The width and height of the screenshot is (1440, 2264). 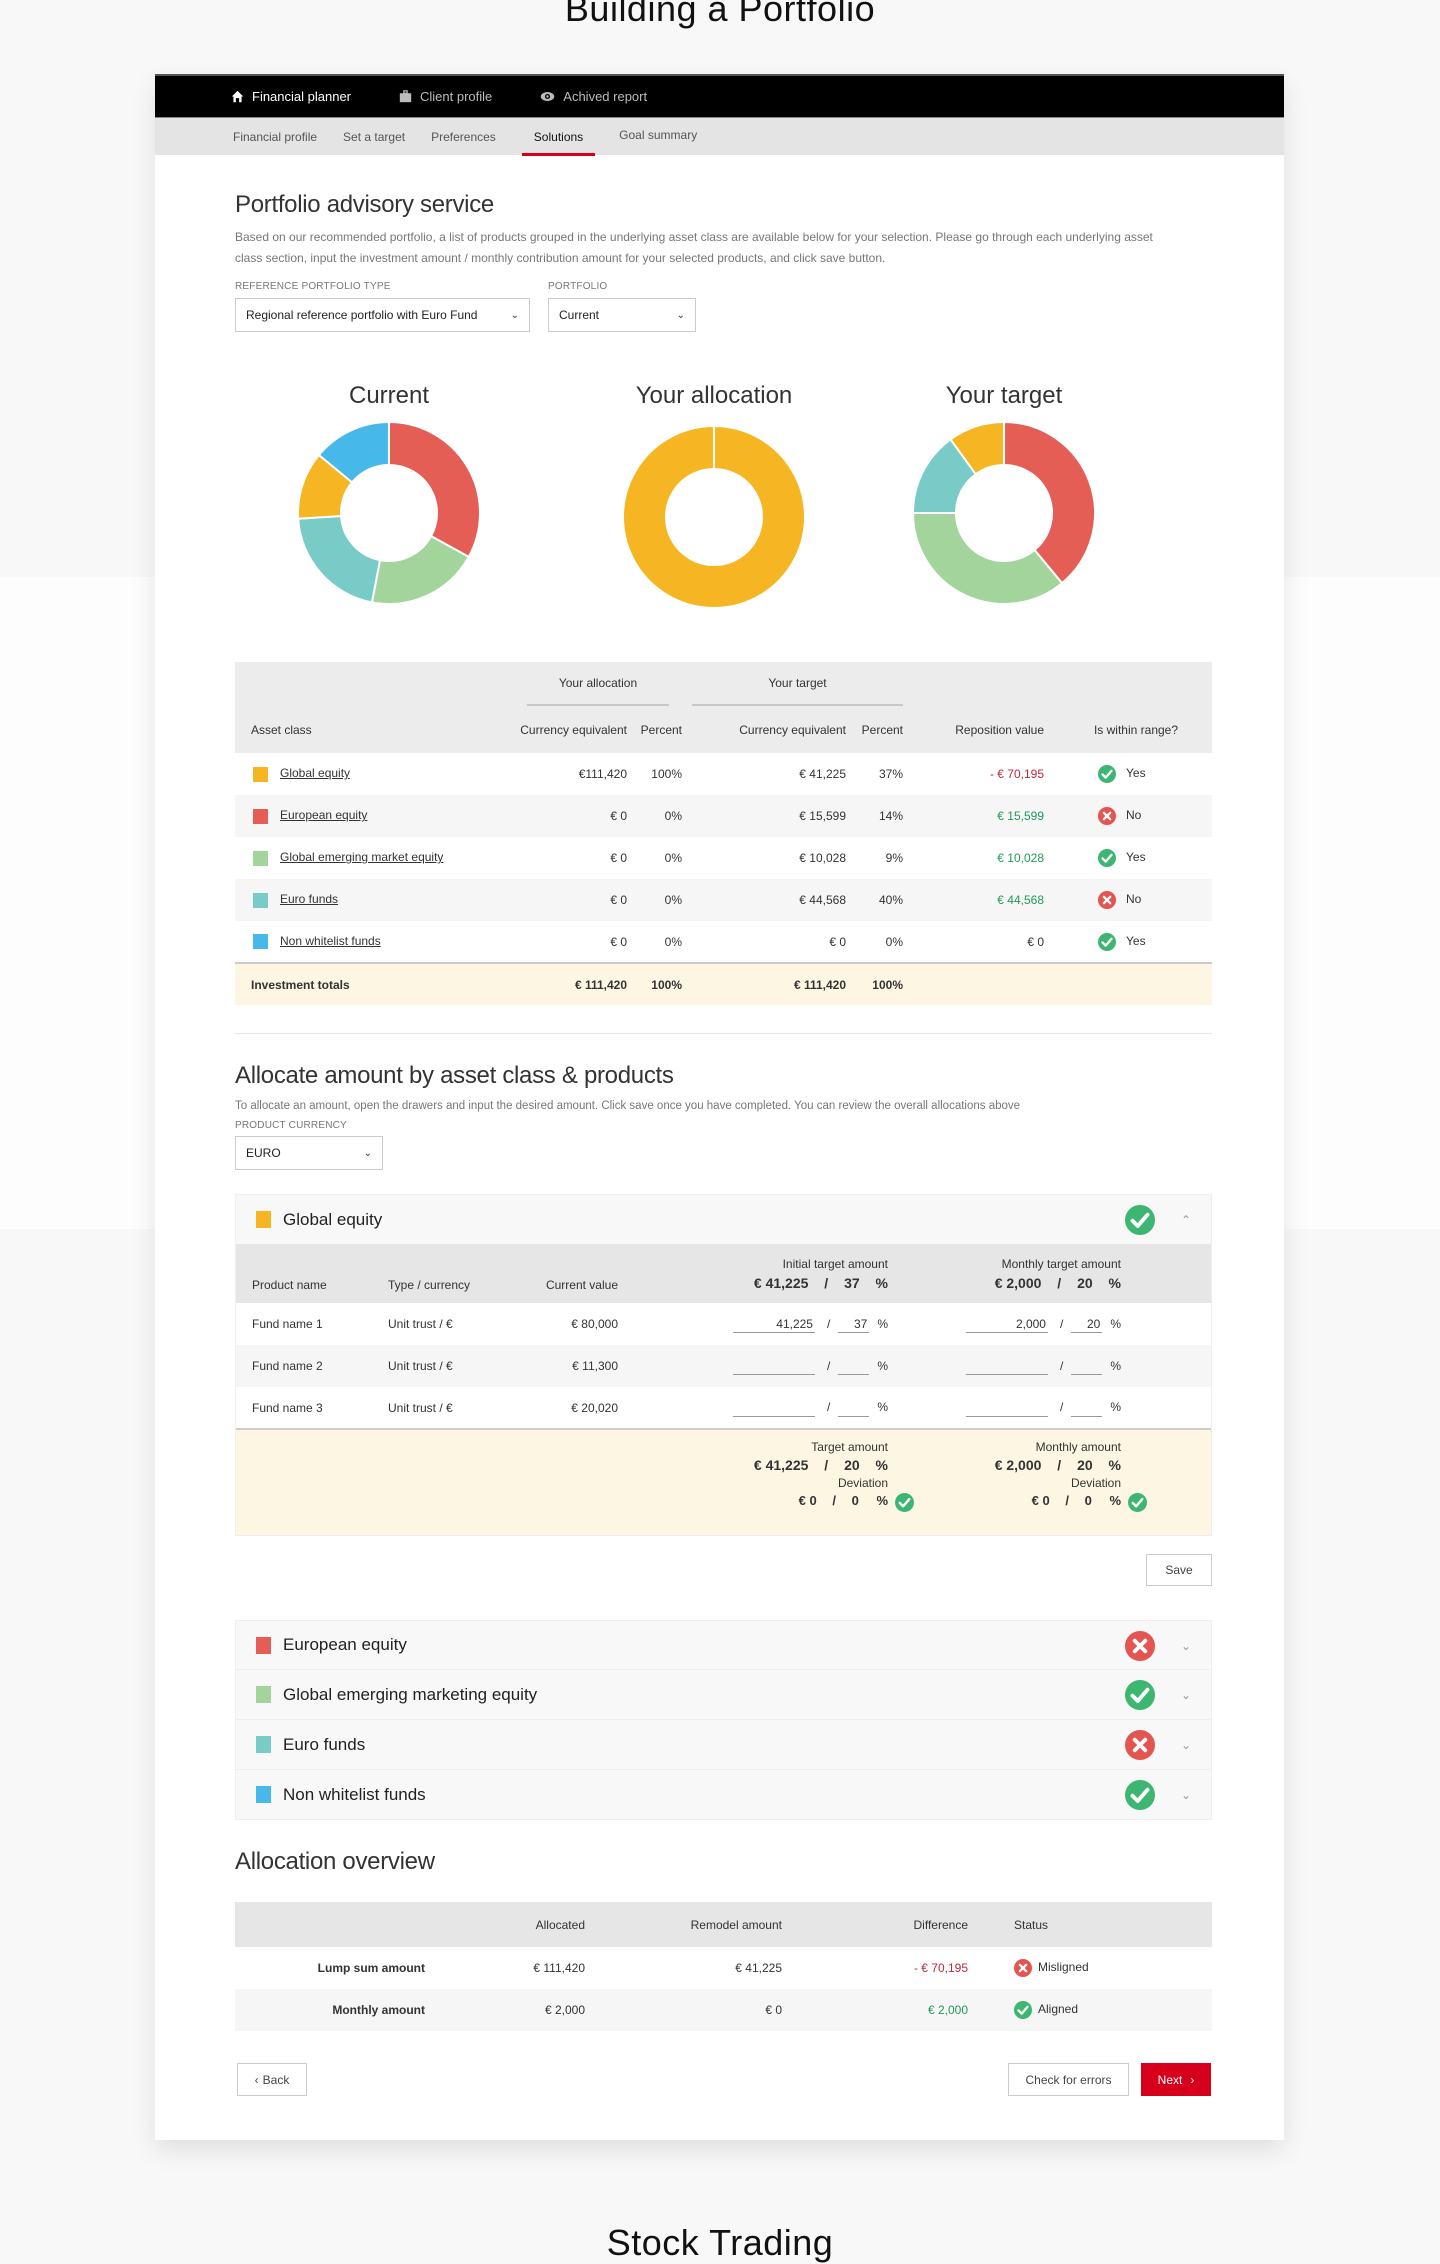 I want to click on alloc-currency-cell: €111,420, so click(x=602, y=774).